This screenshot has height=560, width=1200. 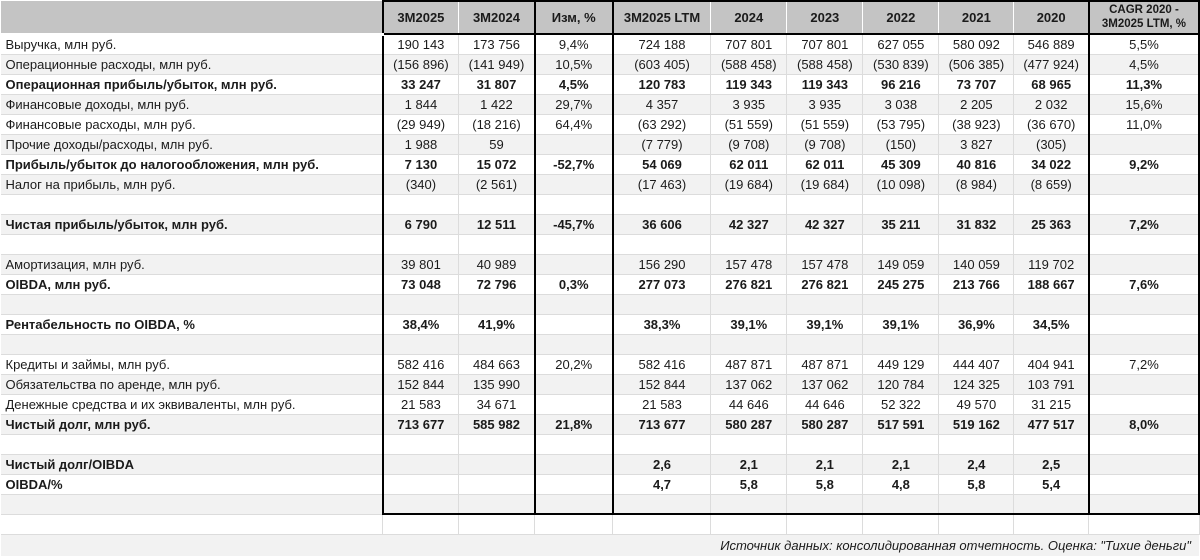 I want to click on value-cell: 3 827, so click(x=976, y=144).